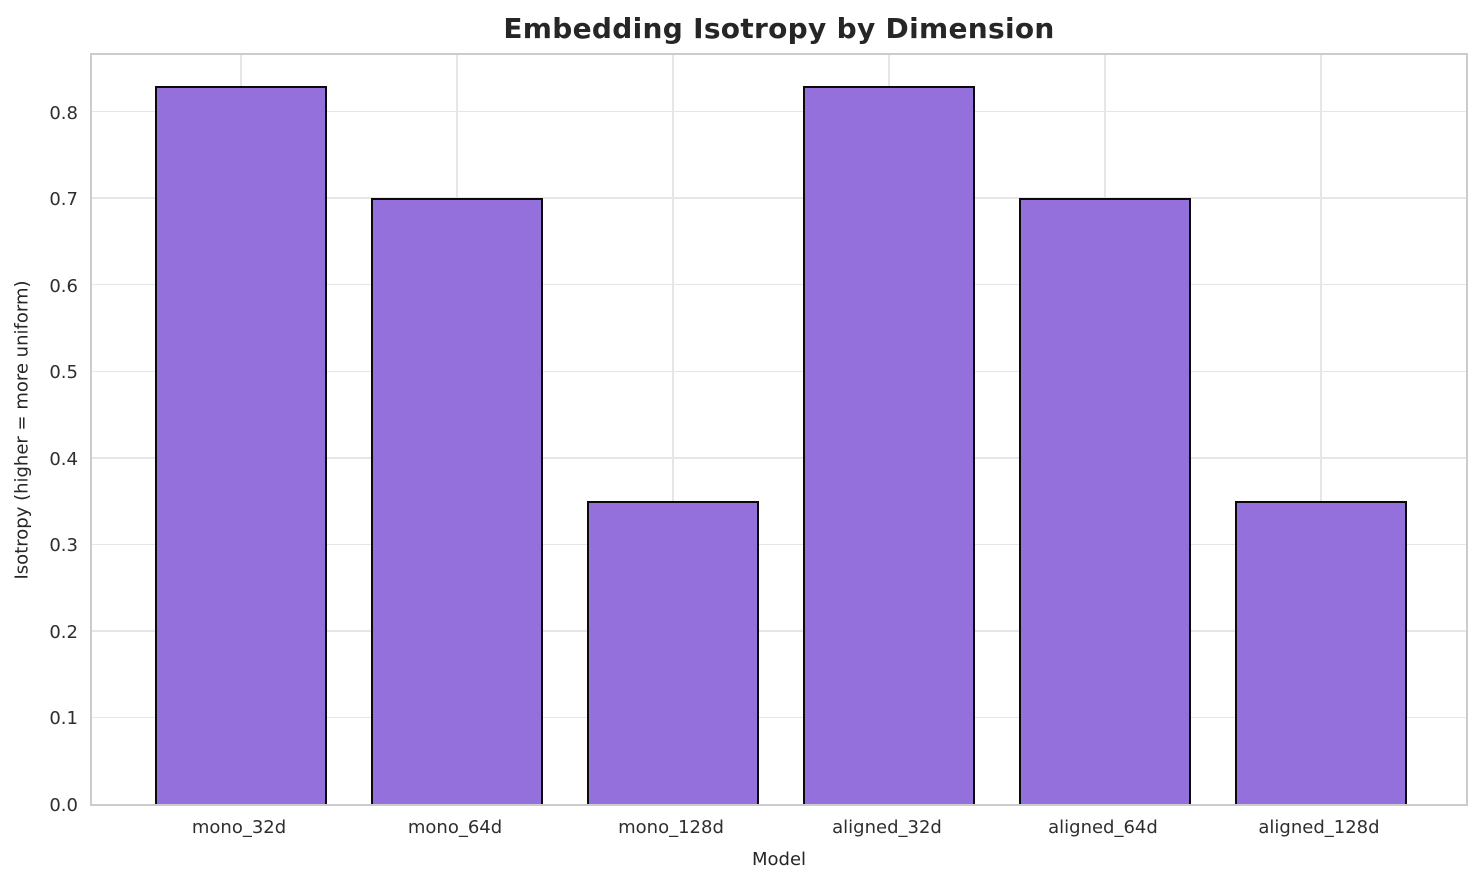 The width and height of the screenshot is (1484, 885). Describe the element at coordinates (63, 200) in the screenshot. I see `y-tick-label: 0.7` at that location.